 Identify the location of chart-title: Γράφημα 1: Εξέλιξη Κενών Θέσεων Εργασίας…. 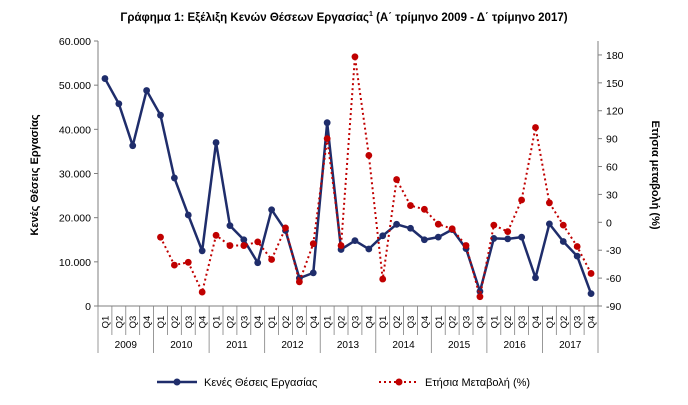
(343, 17).